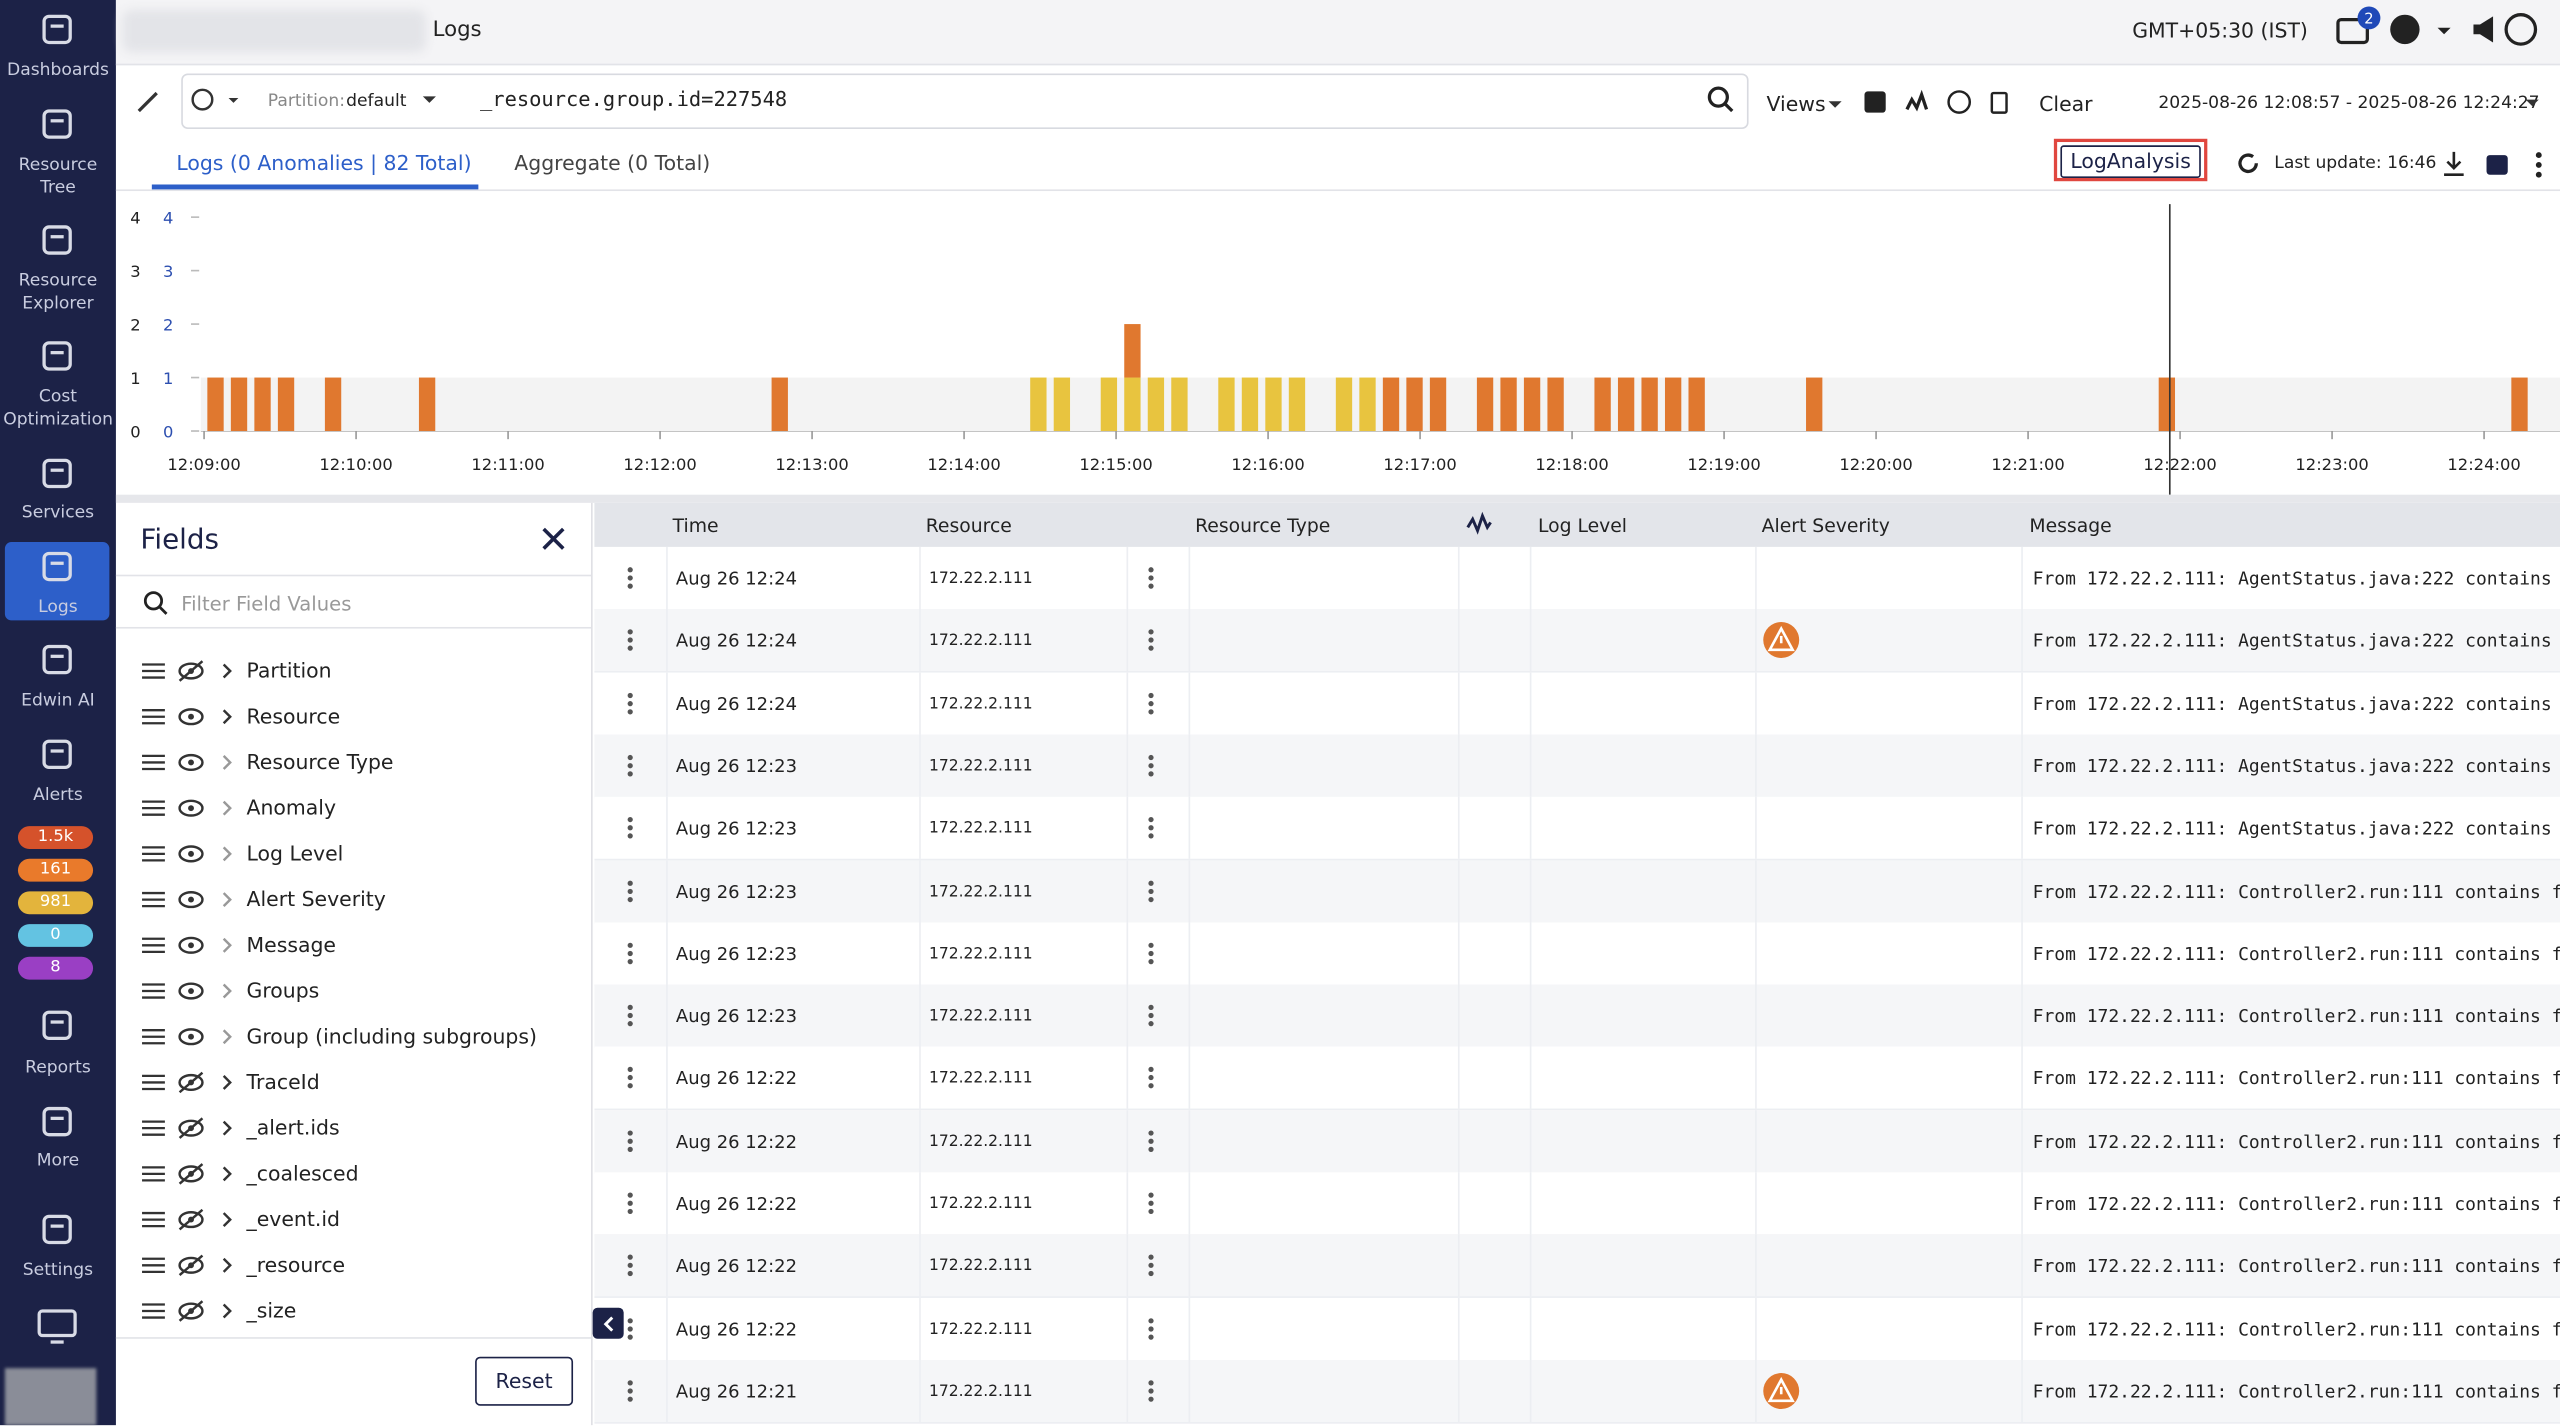  I want to click on query-box, so click(964, 101).